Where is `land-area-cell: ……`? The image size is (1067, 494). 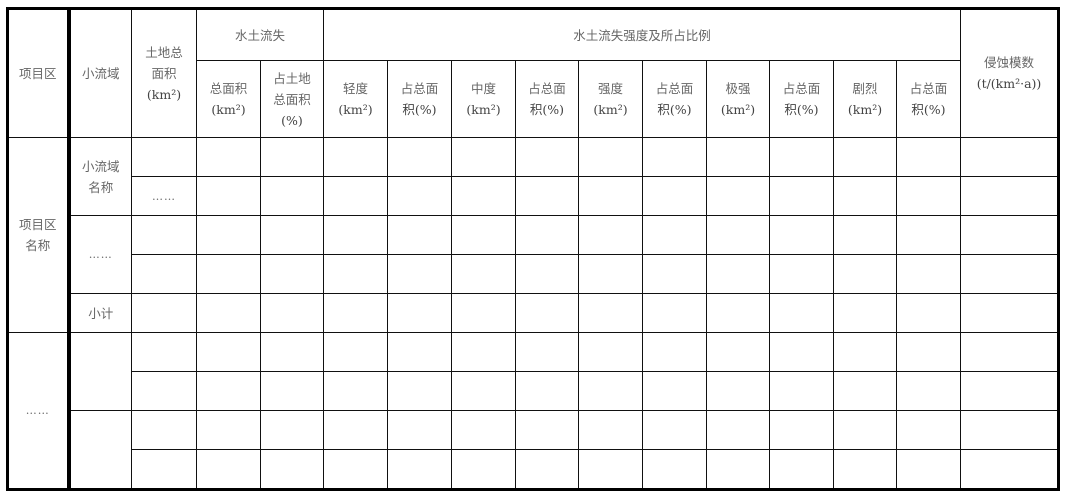 land-area-cell: …… is located at coordinates (164, 196).